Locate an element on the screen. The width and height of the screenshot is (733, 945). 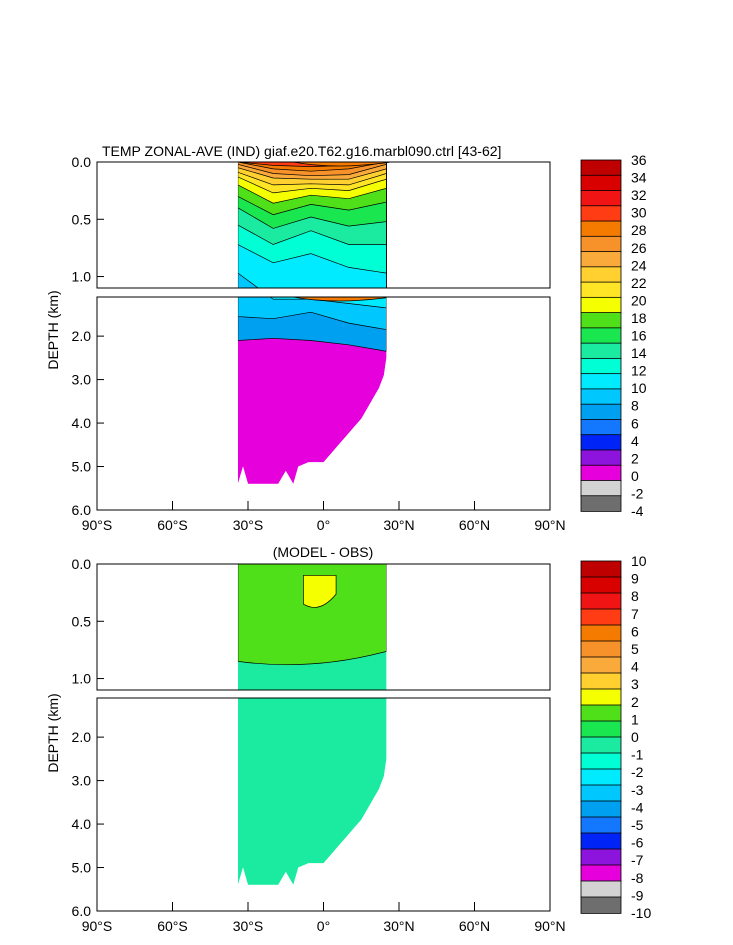
colorbar-label: 14 is located at coordinates (639, 353).